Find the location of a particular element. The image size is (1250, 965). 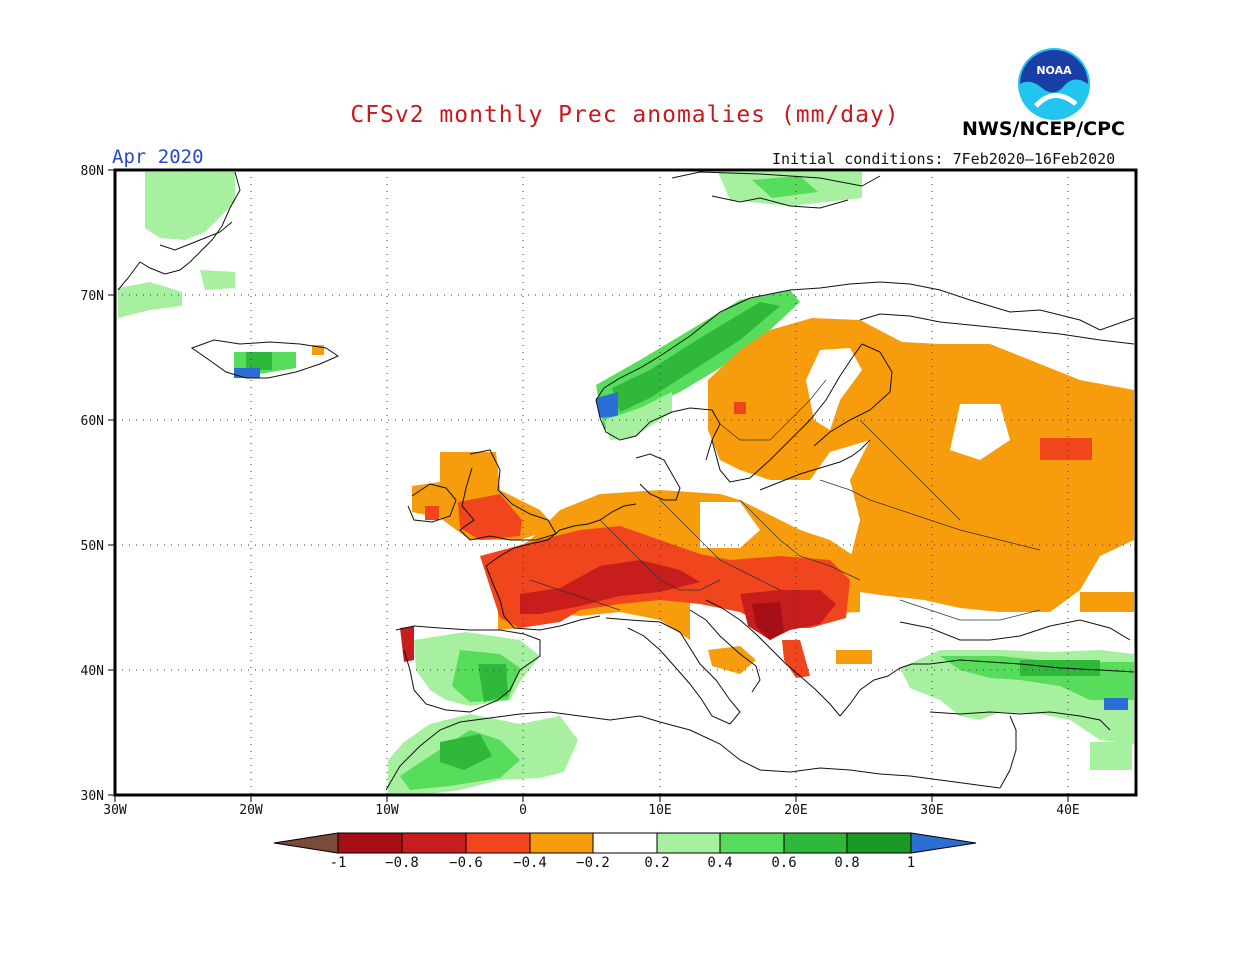

anomaly-uk-red is located at coordinates (490, 517).